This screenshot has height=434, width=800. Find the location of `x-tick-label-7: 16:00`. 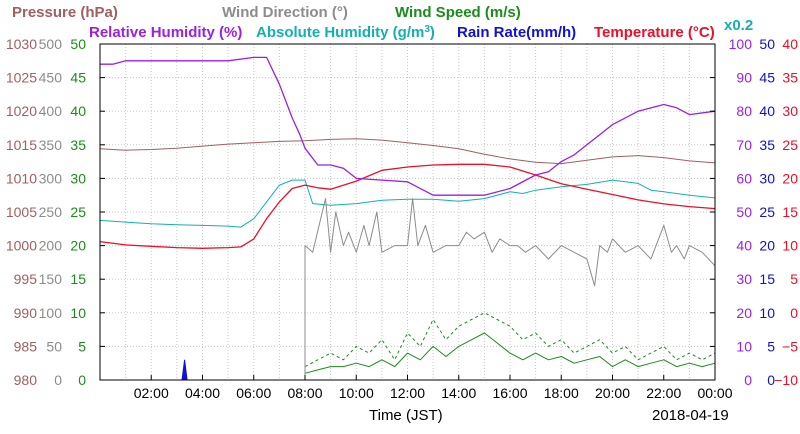

x-tick-label-7: 16:00 is located at coordinates (509, 393).